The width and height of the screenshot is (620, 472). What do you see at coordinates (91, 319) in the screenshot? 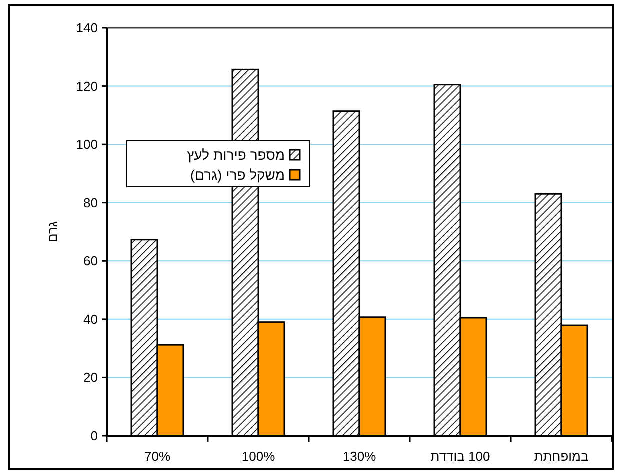
I see `y-tick-label: 40` at bounding box center [91, 319].